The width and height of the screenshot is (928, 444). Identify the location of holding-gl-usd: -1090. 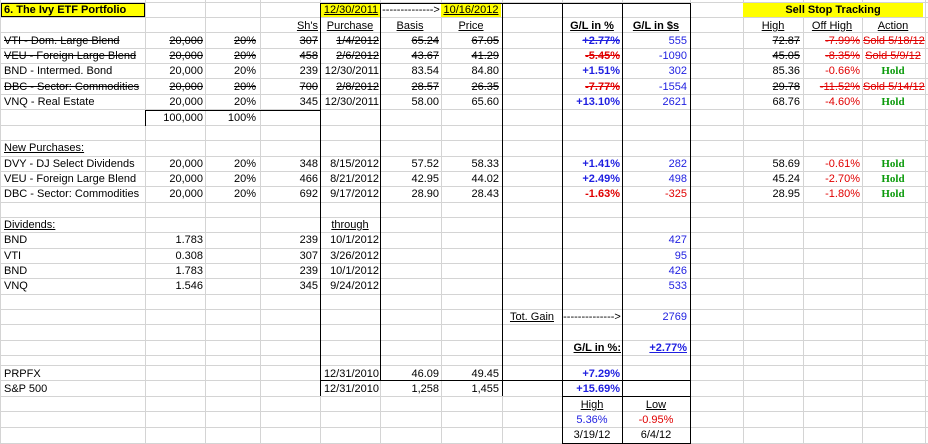
(672, 56).